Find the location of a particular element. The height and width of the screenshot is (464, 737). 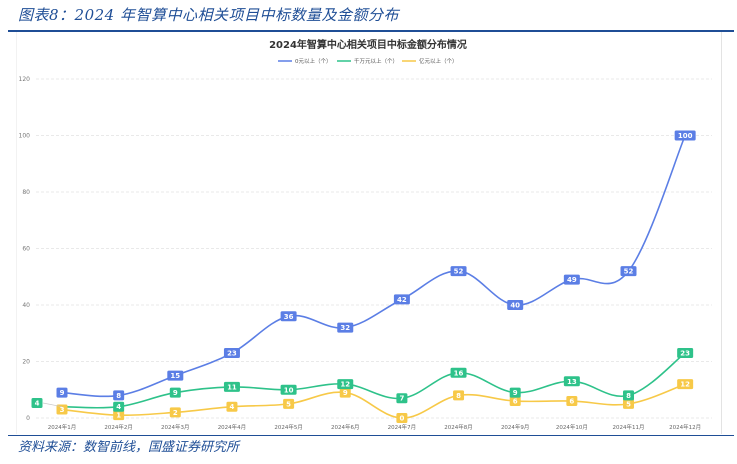

chart-legend: 0元以上（个） 千万元以上（个） 亿元以上（个） is located at coordinates (368, 61).